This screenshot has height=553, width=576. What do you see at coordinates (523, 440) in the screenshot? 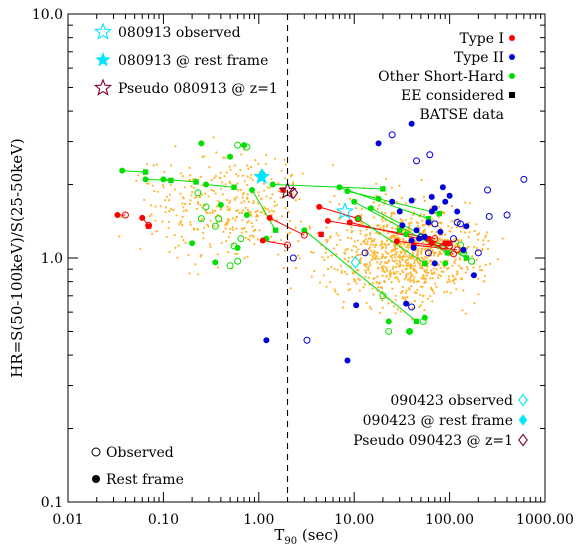
I see `legend-bottom-right-marker` at bounding box center [523, 440].